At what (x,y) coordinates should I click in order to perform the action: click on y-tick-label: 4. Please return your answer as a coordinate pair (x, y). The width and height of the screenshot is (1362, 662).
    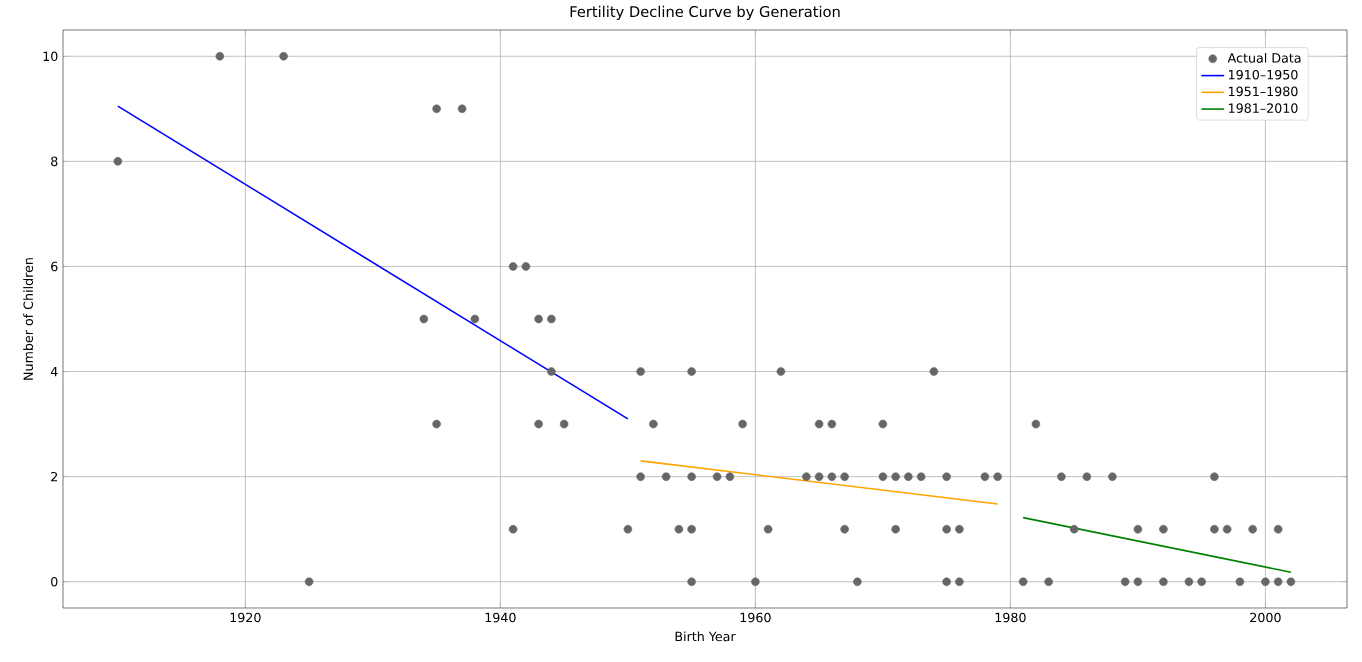
    Looking at the image, I should click on (54, 371).